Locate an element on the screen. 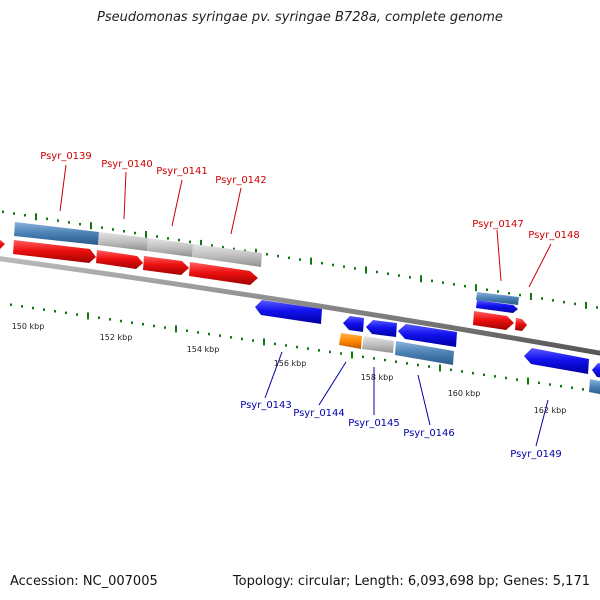 This screenshot has width=600, height=600. gene-label-psyr-0139: Psyr_0139 is located at coordinates (66, 156).